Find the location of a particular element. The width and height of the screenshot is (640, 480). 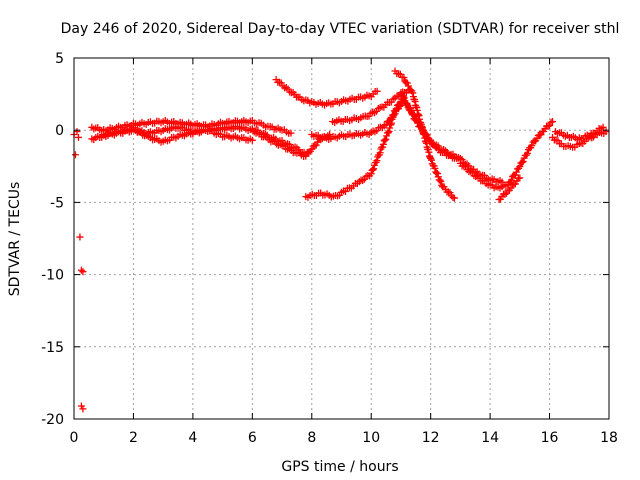

x-tick-label: 16 is located at coordinates (550, 438).